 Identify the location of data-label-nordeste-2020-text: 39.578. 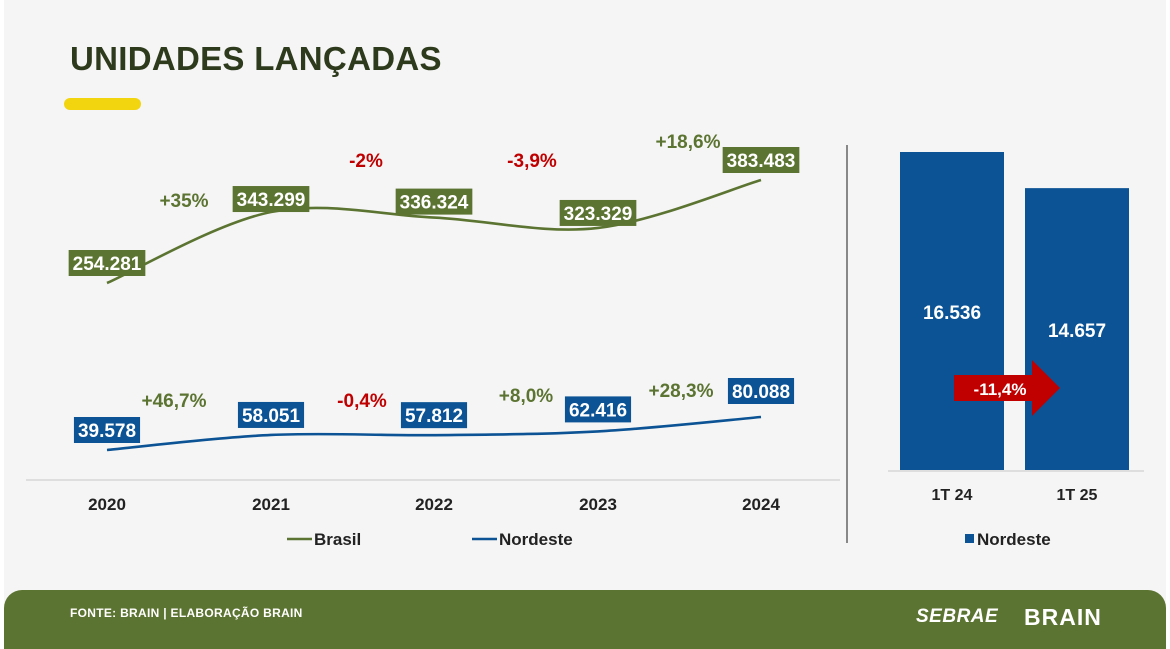
(107, 431).